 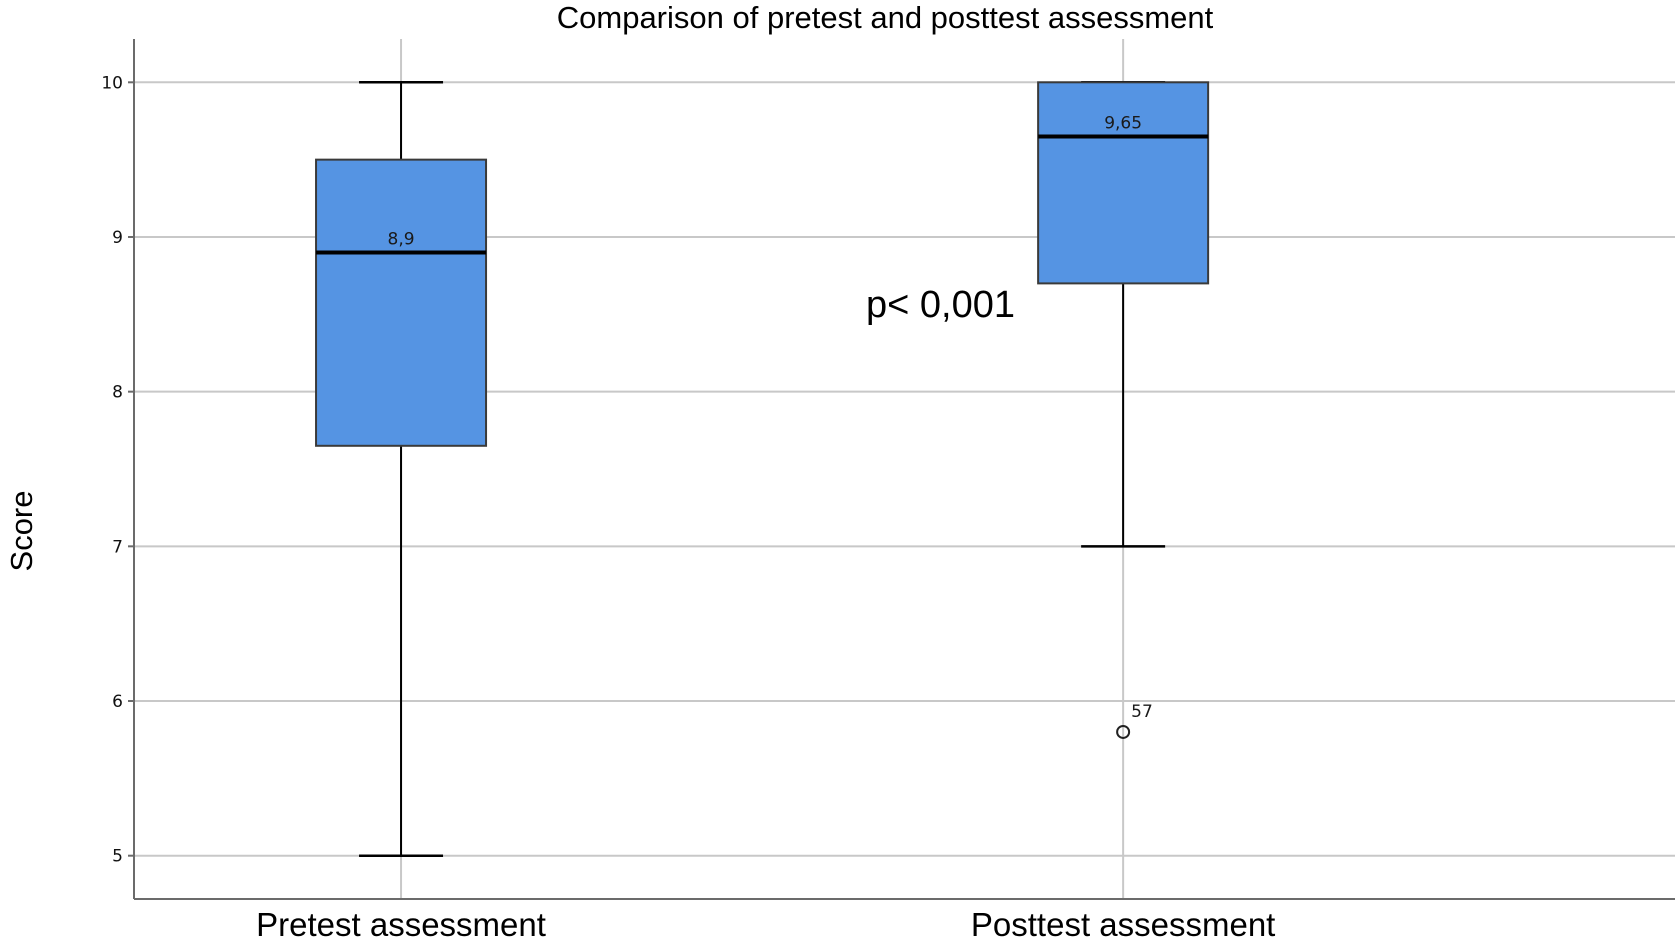 I want to click on y-tick-label: 6, so click(x=117, y=702).